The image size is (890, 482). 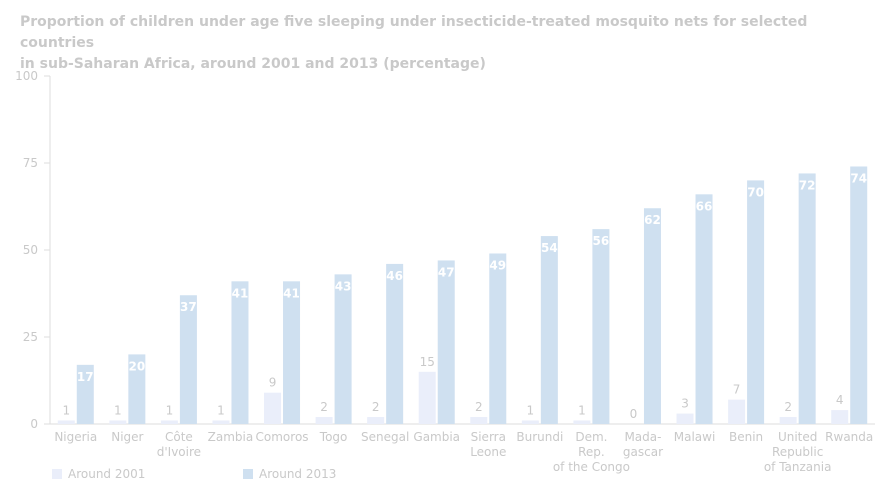 What do you see at coordinates (798, 467) in the screenshot?
I see `x-tick-label-14-2: of Tanzania` at bounding box center [798, 467].